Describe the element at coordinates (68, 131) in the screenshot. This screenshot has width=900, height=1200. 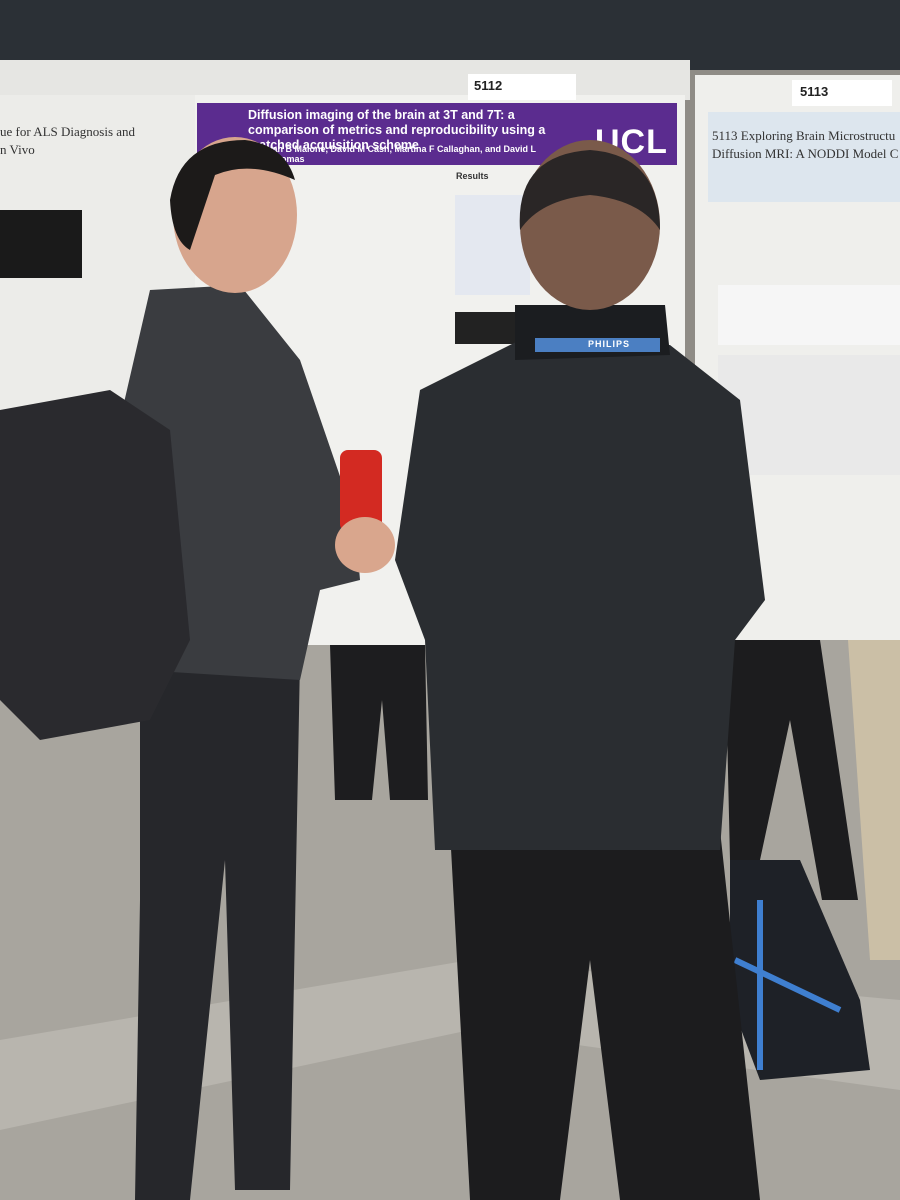
I see `poster-title: ue for ALS Diagnosis and` at that location.